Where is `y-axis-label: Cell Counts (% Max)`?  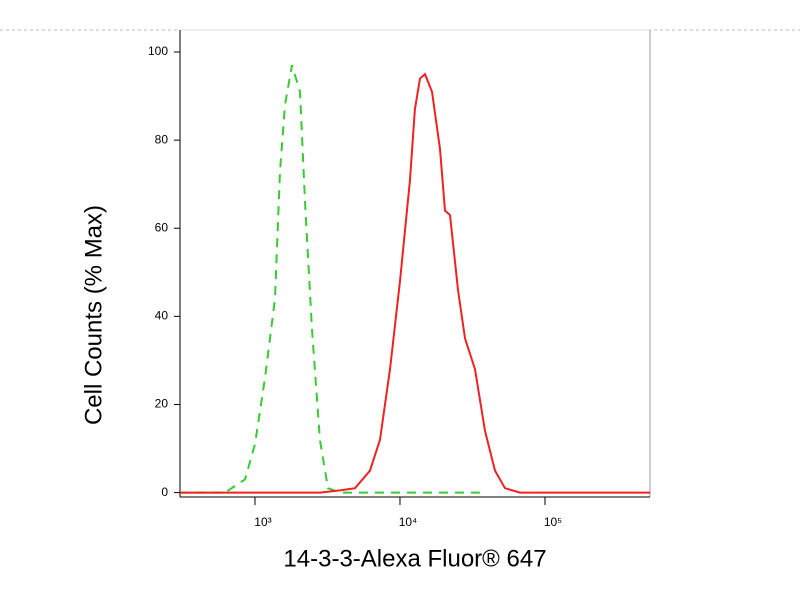 y-axis-label: Cell Counts (% Max) is located at coordinates (93, 315).